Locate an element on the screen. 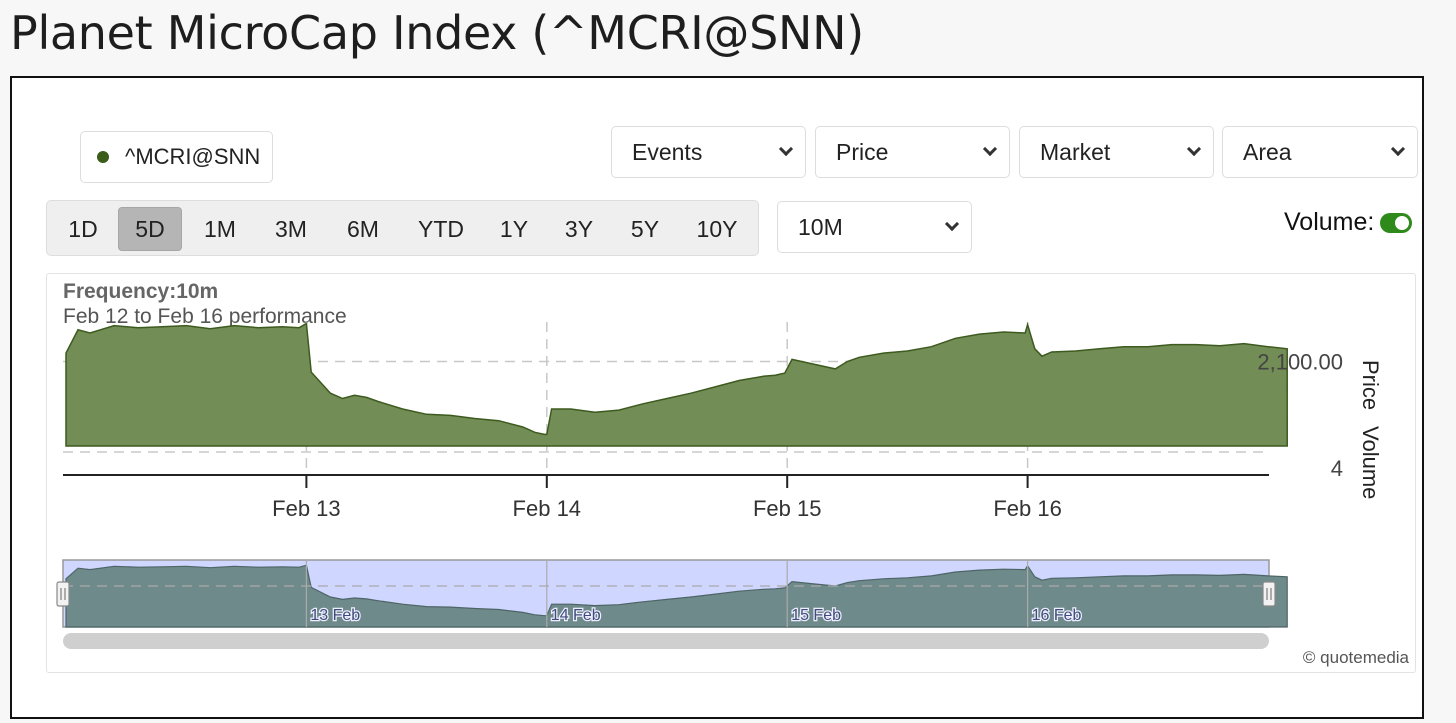 The image size is (1456, 723). range-1m-button: 1M is located at coordinates (220, 228).